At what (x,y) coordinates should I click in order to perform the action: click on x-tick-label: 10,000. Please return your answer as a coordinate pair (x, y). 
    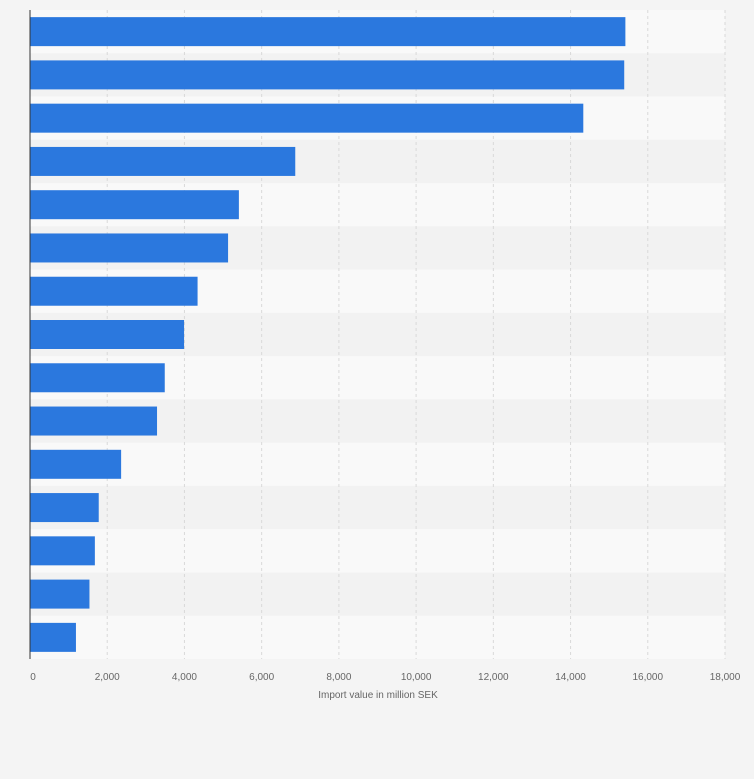
    Looking at the image, I should click on (416, 677).